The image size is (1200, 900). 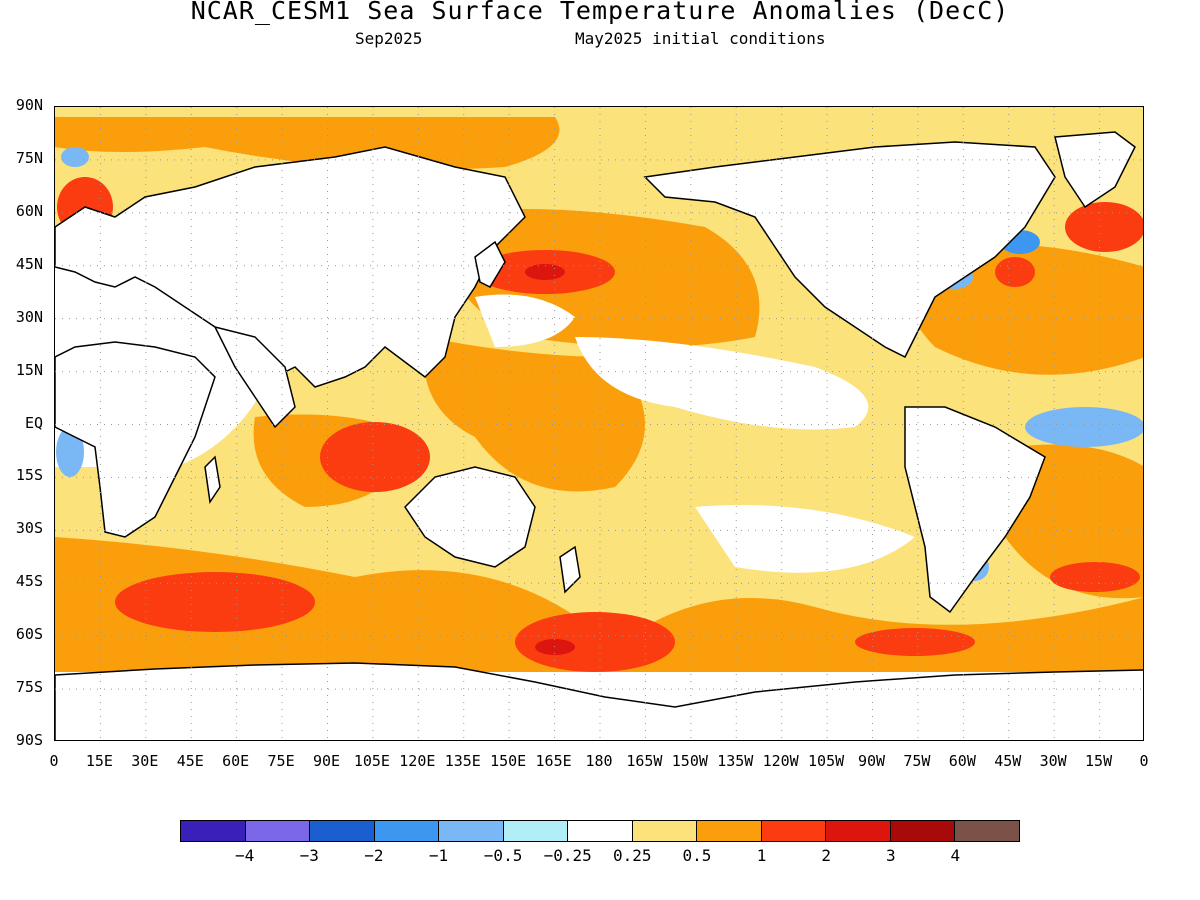 I want to click on longitude-label: 165W, so click(x=644, y=761).